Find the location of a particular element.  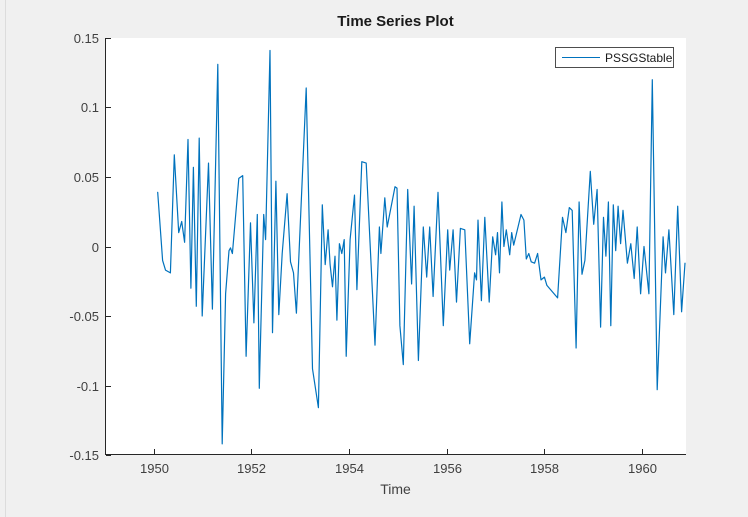

legend: PSSGStable is located at coordinates (614, 57).